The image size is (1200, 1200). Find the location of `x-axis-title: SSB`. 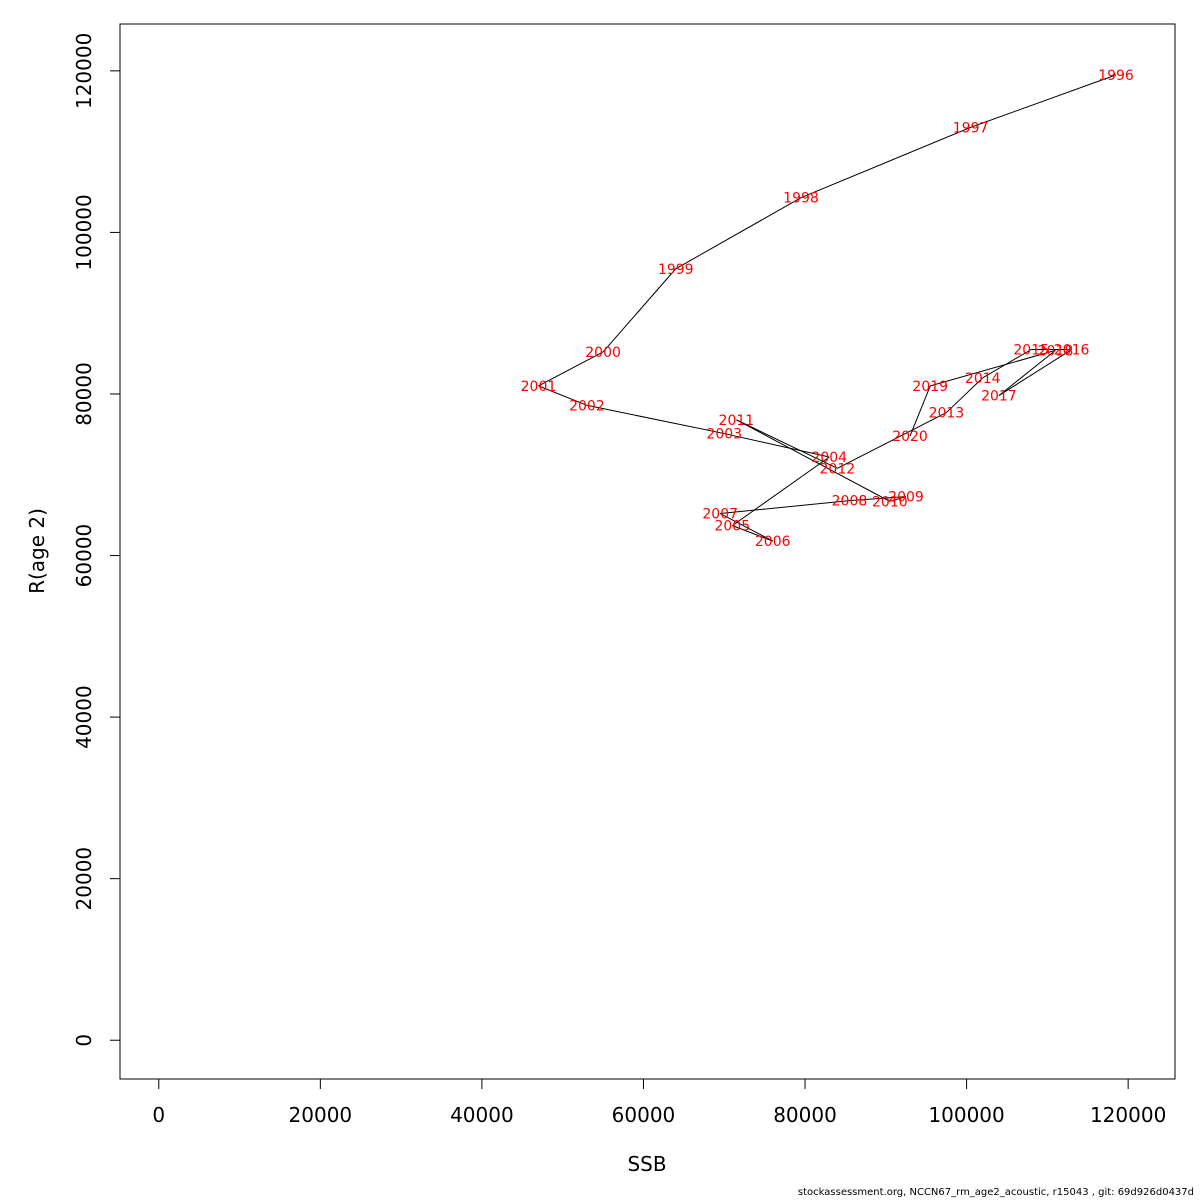

x-axis-title: SSB is located at coordinates (646, 1164).